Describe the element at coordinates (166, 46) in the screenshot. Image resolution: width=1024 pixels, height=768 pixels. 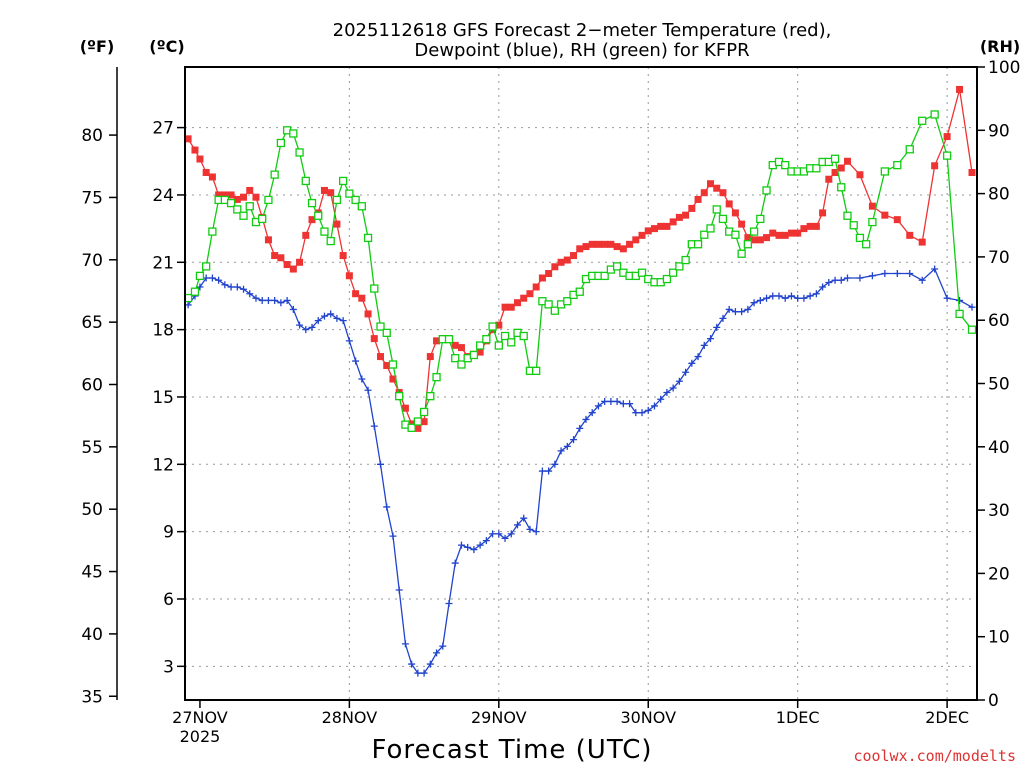
I see `celsius-unit-label: (ºC)` at that location.